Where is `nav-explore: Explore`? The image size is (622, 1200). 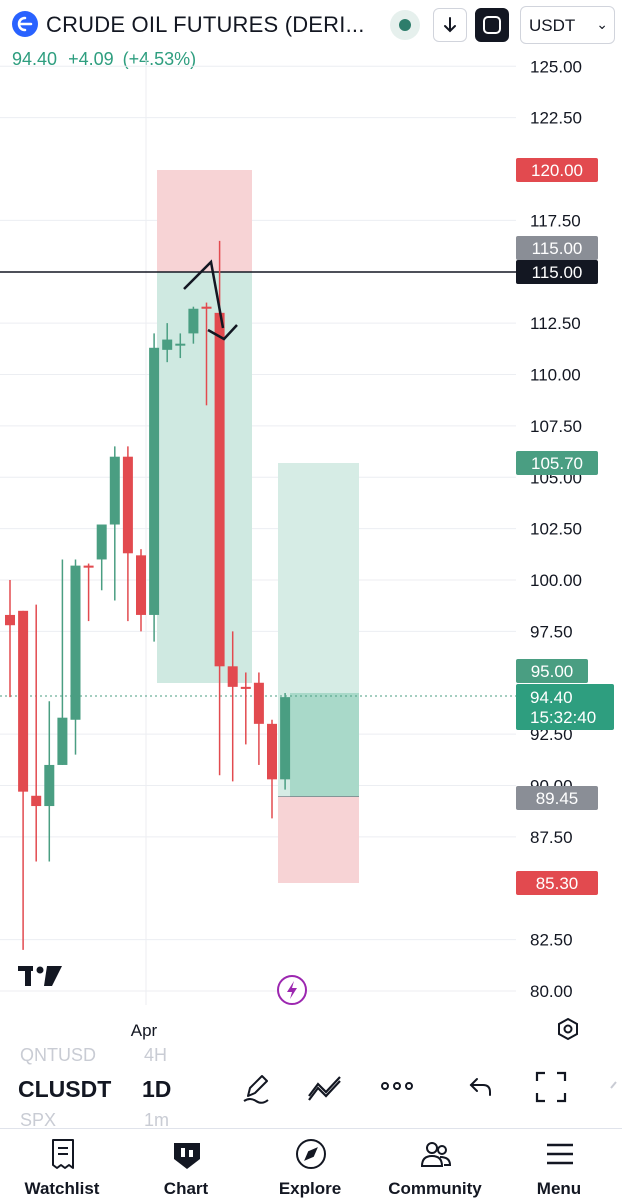
nav-explore: Explore is located at coordinates (310, 1164).